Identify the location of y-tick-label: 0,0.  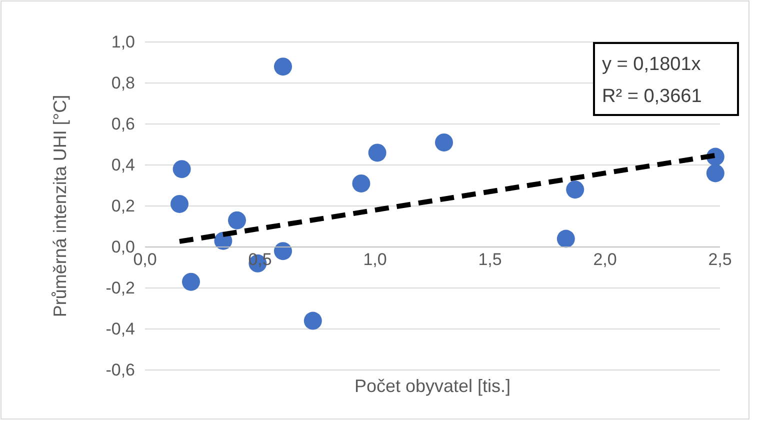
(123, 246).